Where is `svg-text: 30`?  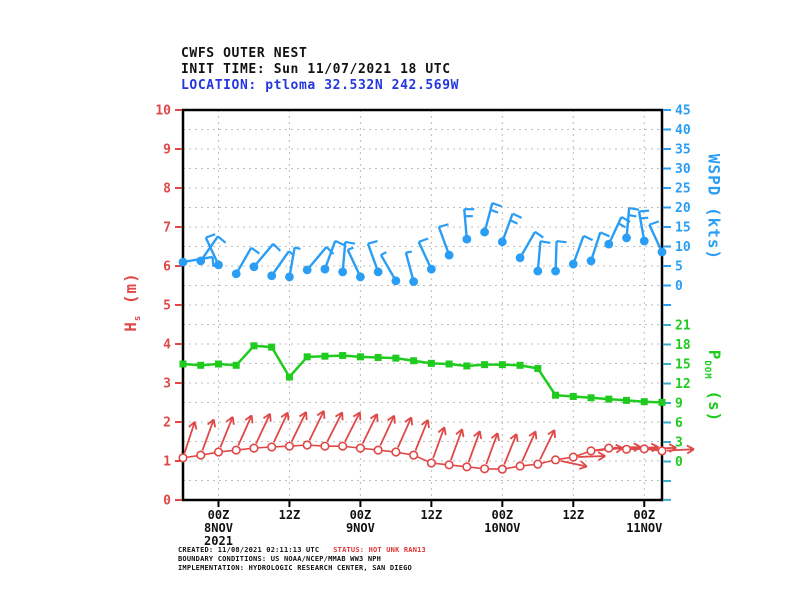
svg-text: 30 is located at coordinates (683, 169).